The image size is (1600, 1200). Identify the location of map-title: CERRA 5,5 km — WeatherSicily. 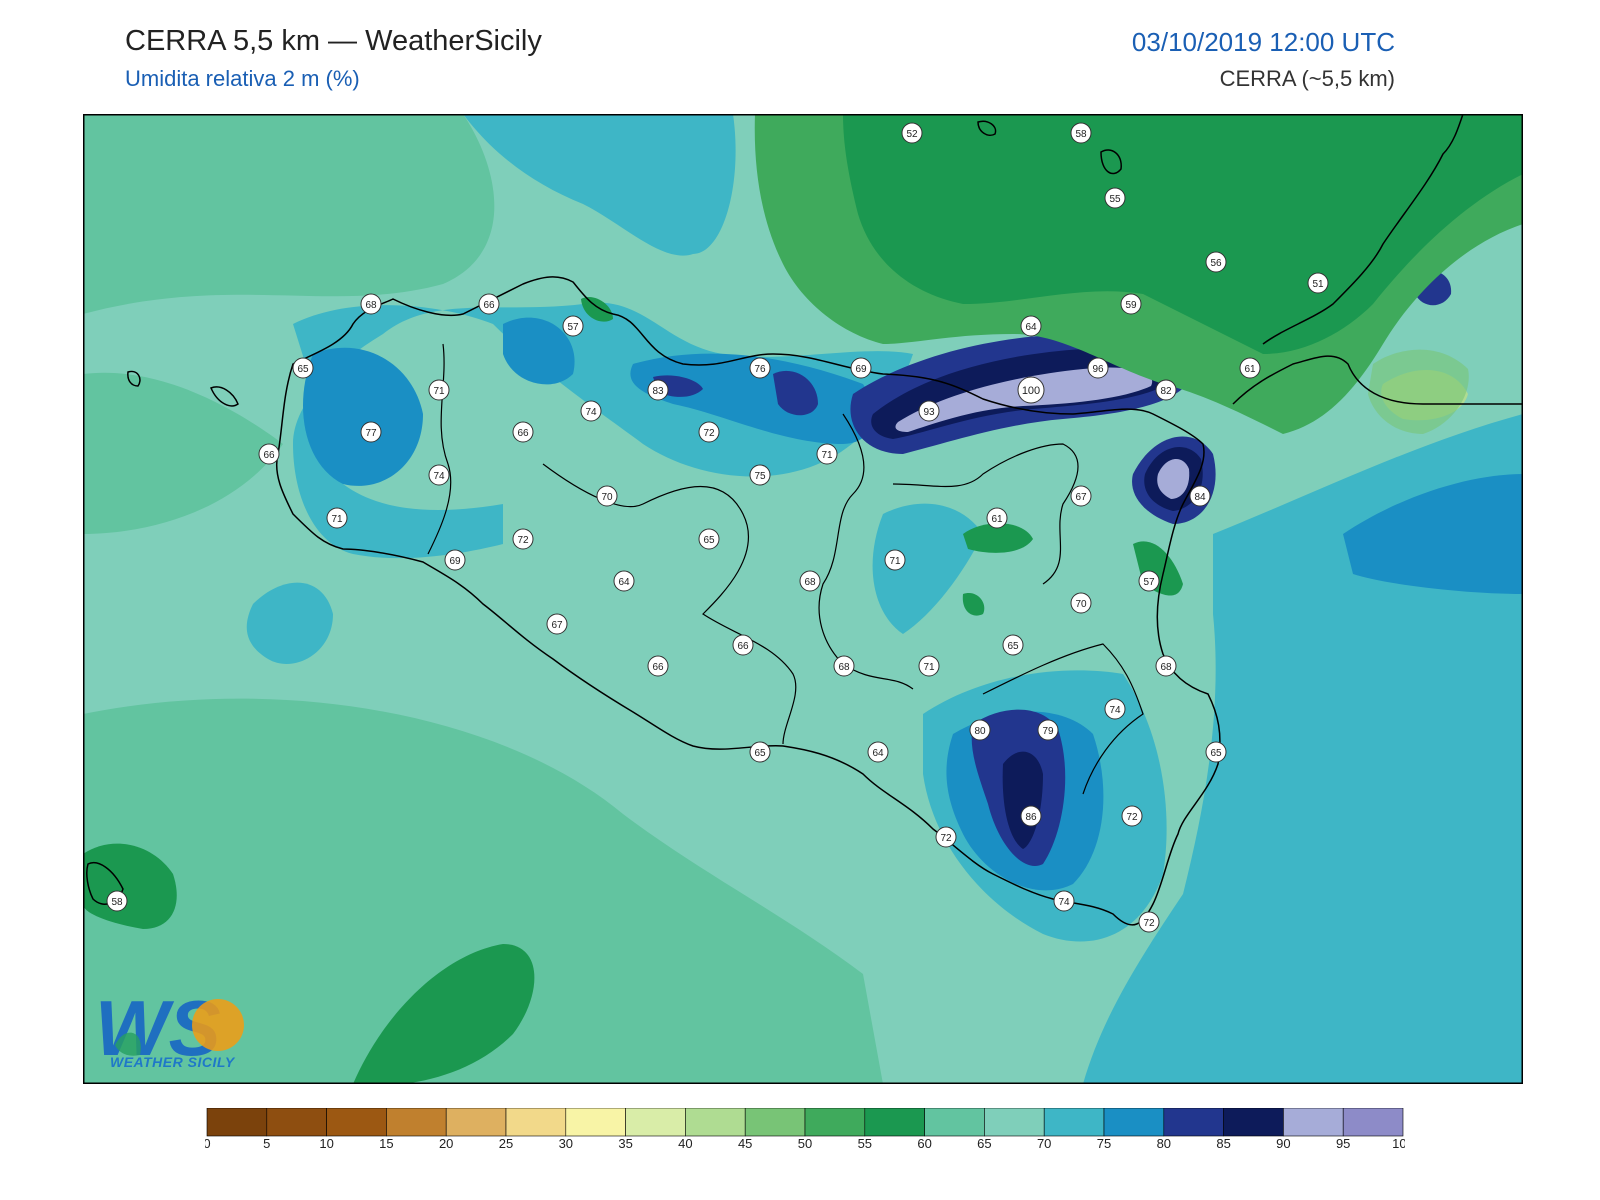
(333, 41).